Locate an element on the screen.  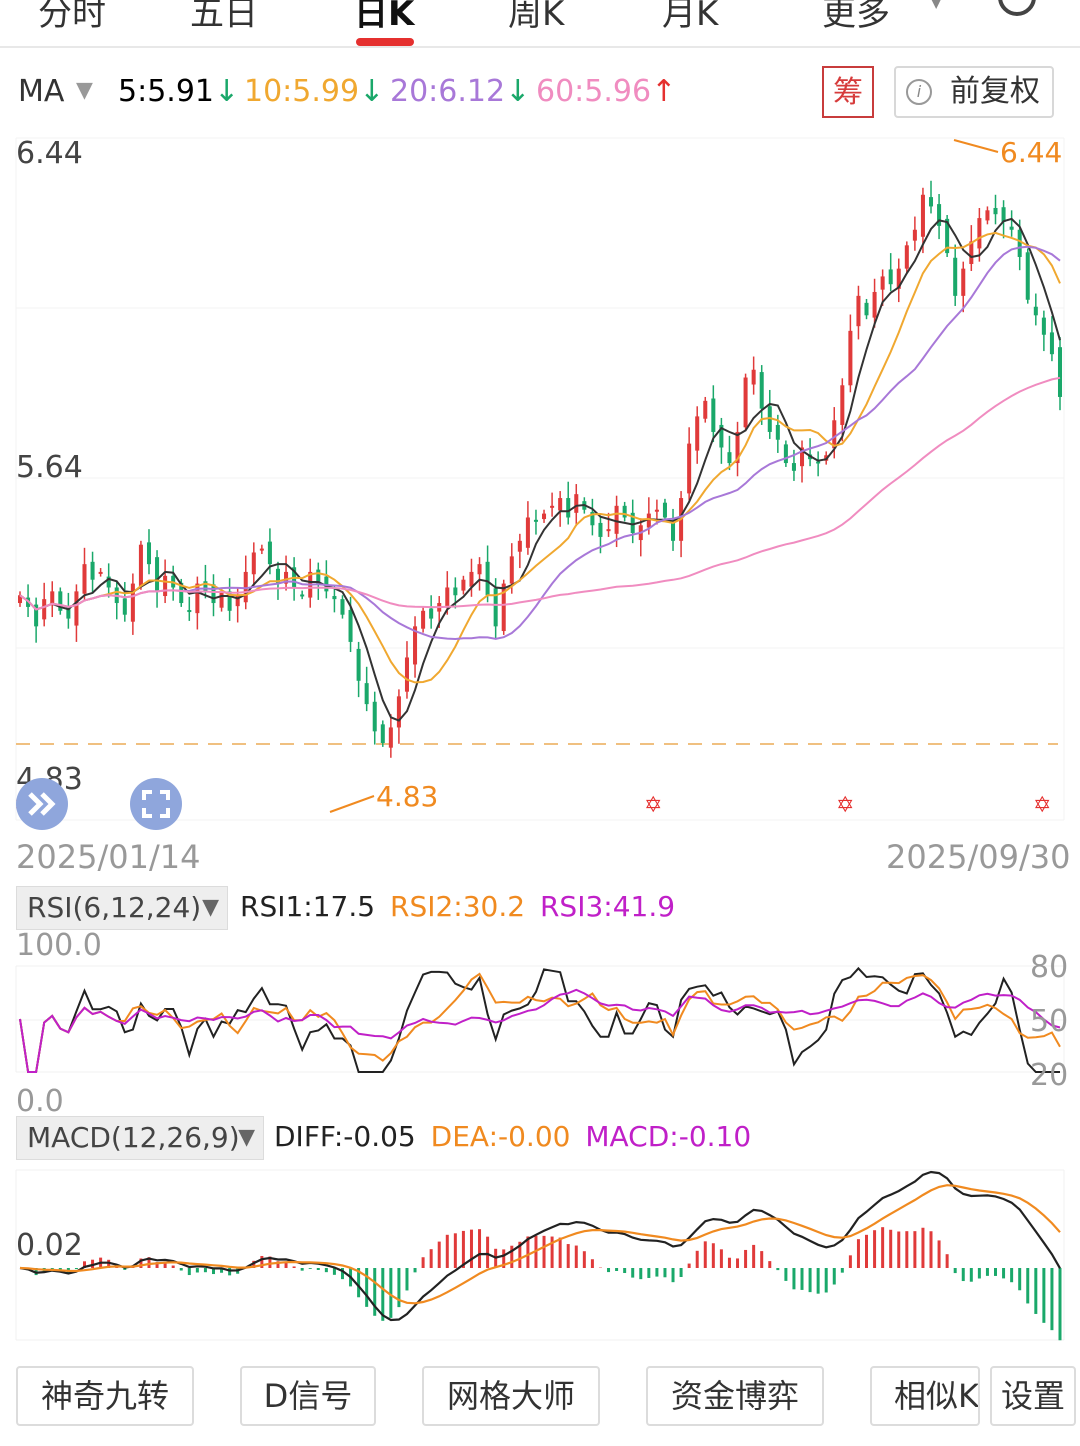
high-marker-line is located at coordinates (976, 146).